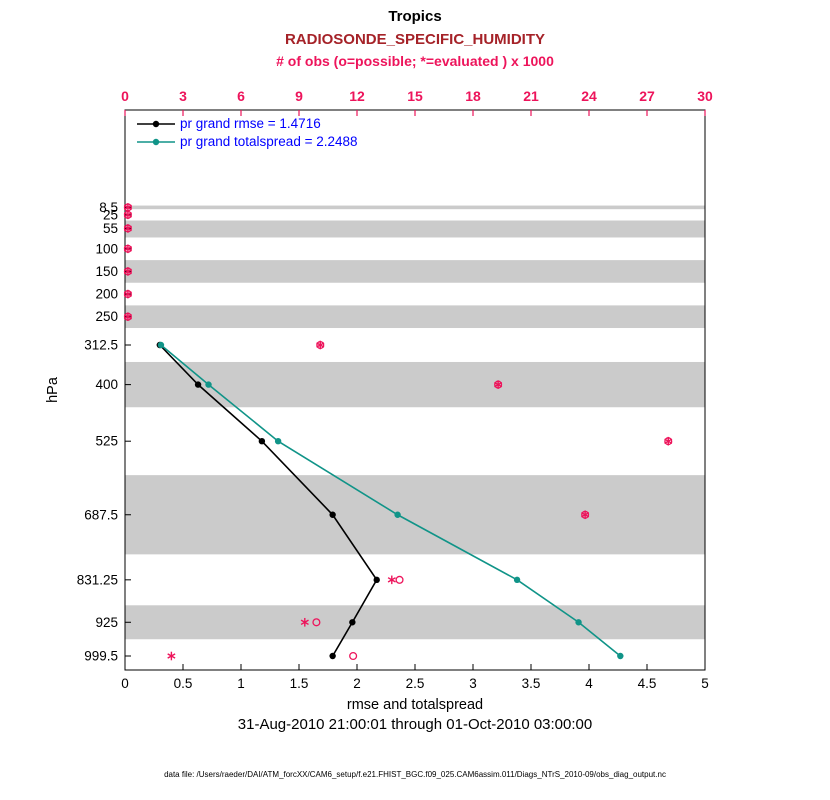 This screenshot has height=800, width=830. What do you see at coordinates (106, 248) in the screenshot?
I see `y-tick-label: 100` at bounding box center [106, 248].